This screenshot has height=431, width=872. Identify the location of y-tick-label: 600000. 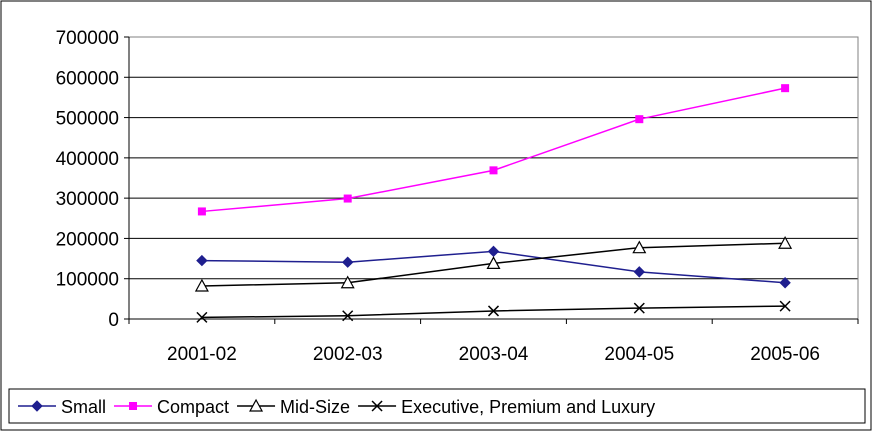
(87, 78).